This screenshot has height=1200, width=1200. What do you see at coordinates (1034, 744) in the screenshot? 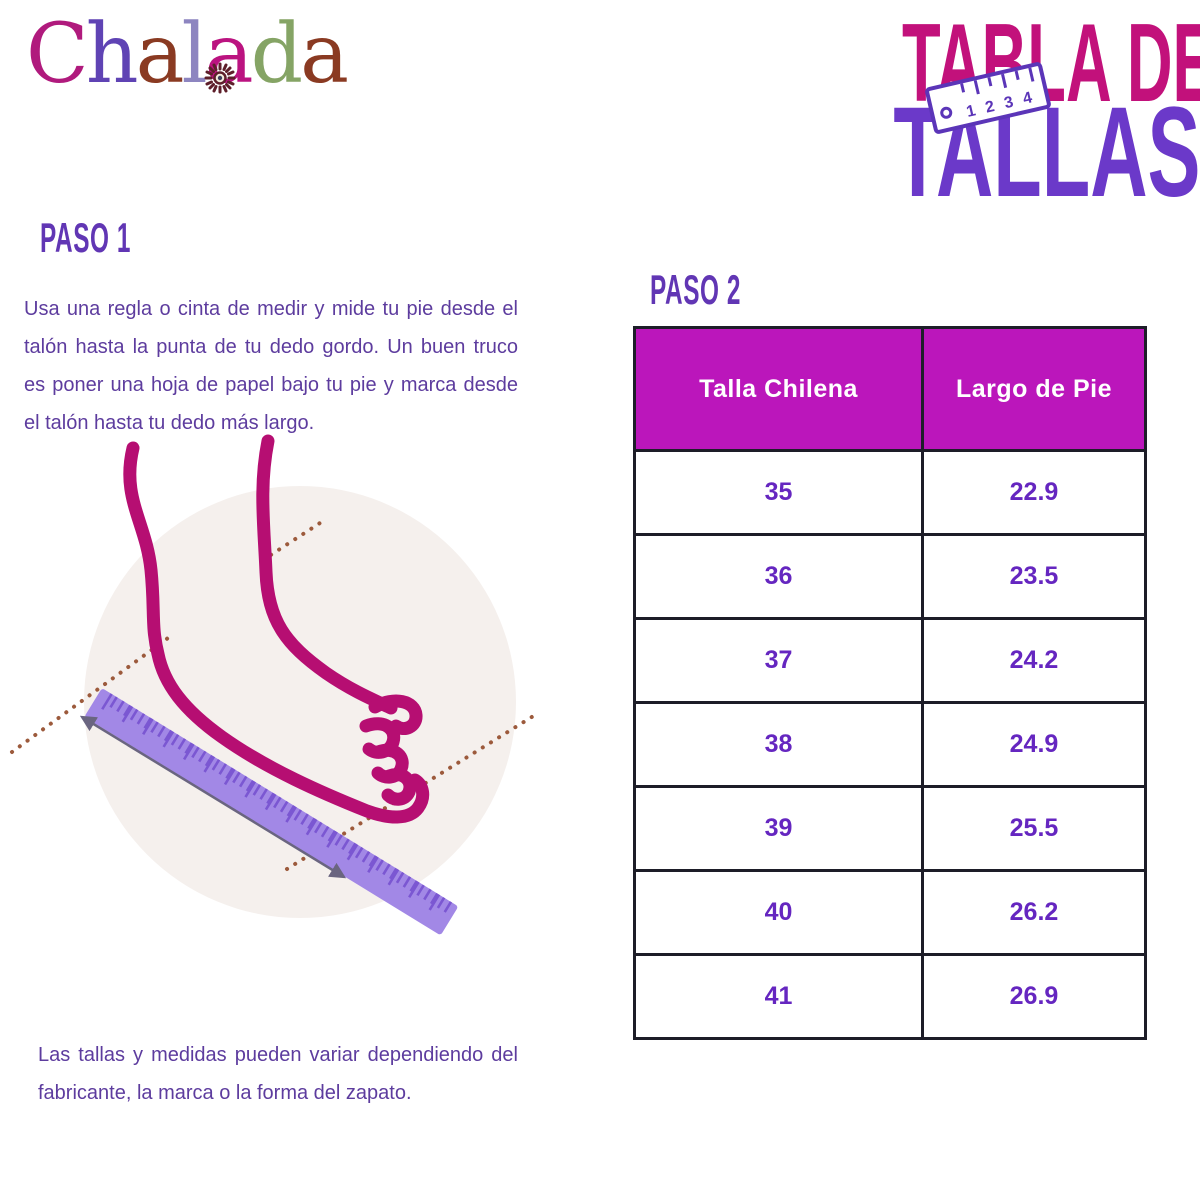
I see `largo-value: 24.9` at bounding box center [1034, 744].